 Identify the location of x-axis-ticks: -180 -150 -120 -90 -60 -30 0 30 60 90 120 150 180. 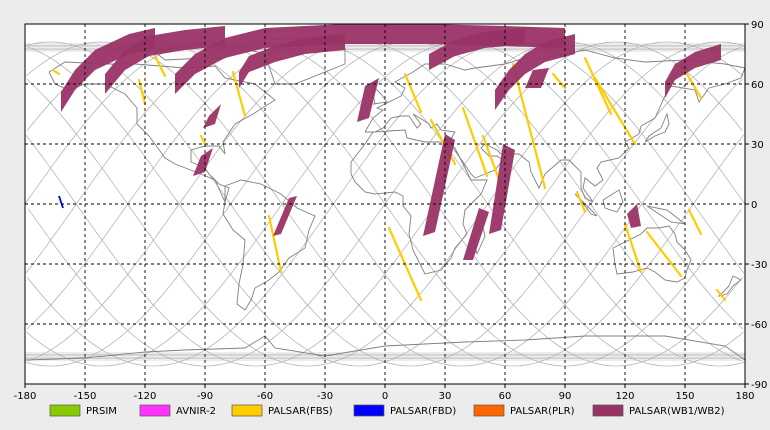
(384, 393).